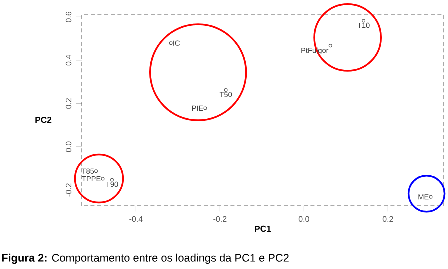  Describe the element at coordinates (69, 103) in the screenshot. I see `y-tick-label: 0.2` at that location.